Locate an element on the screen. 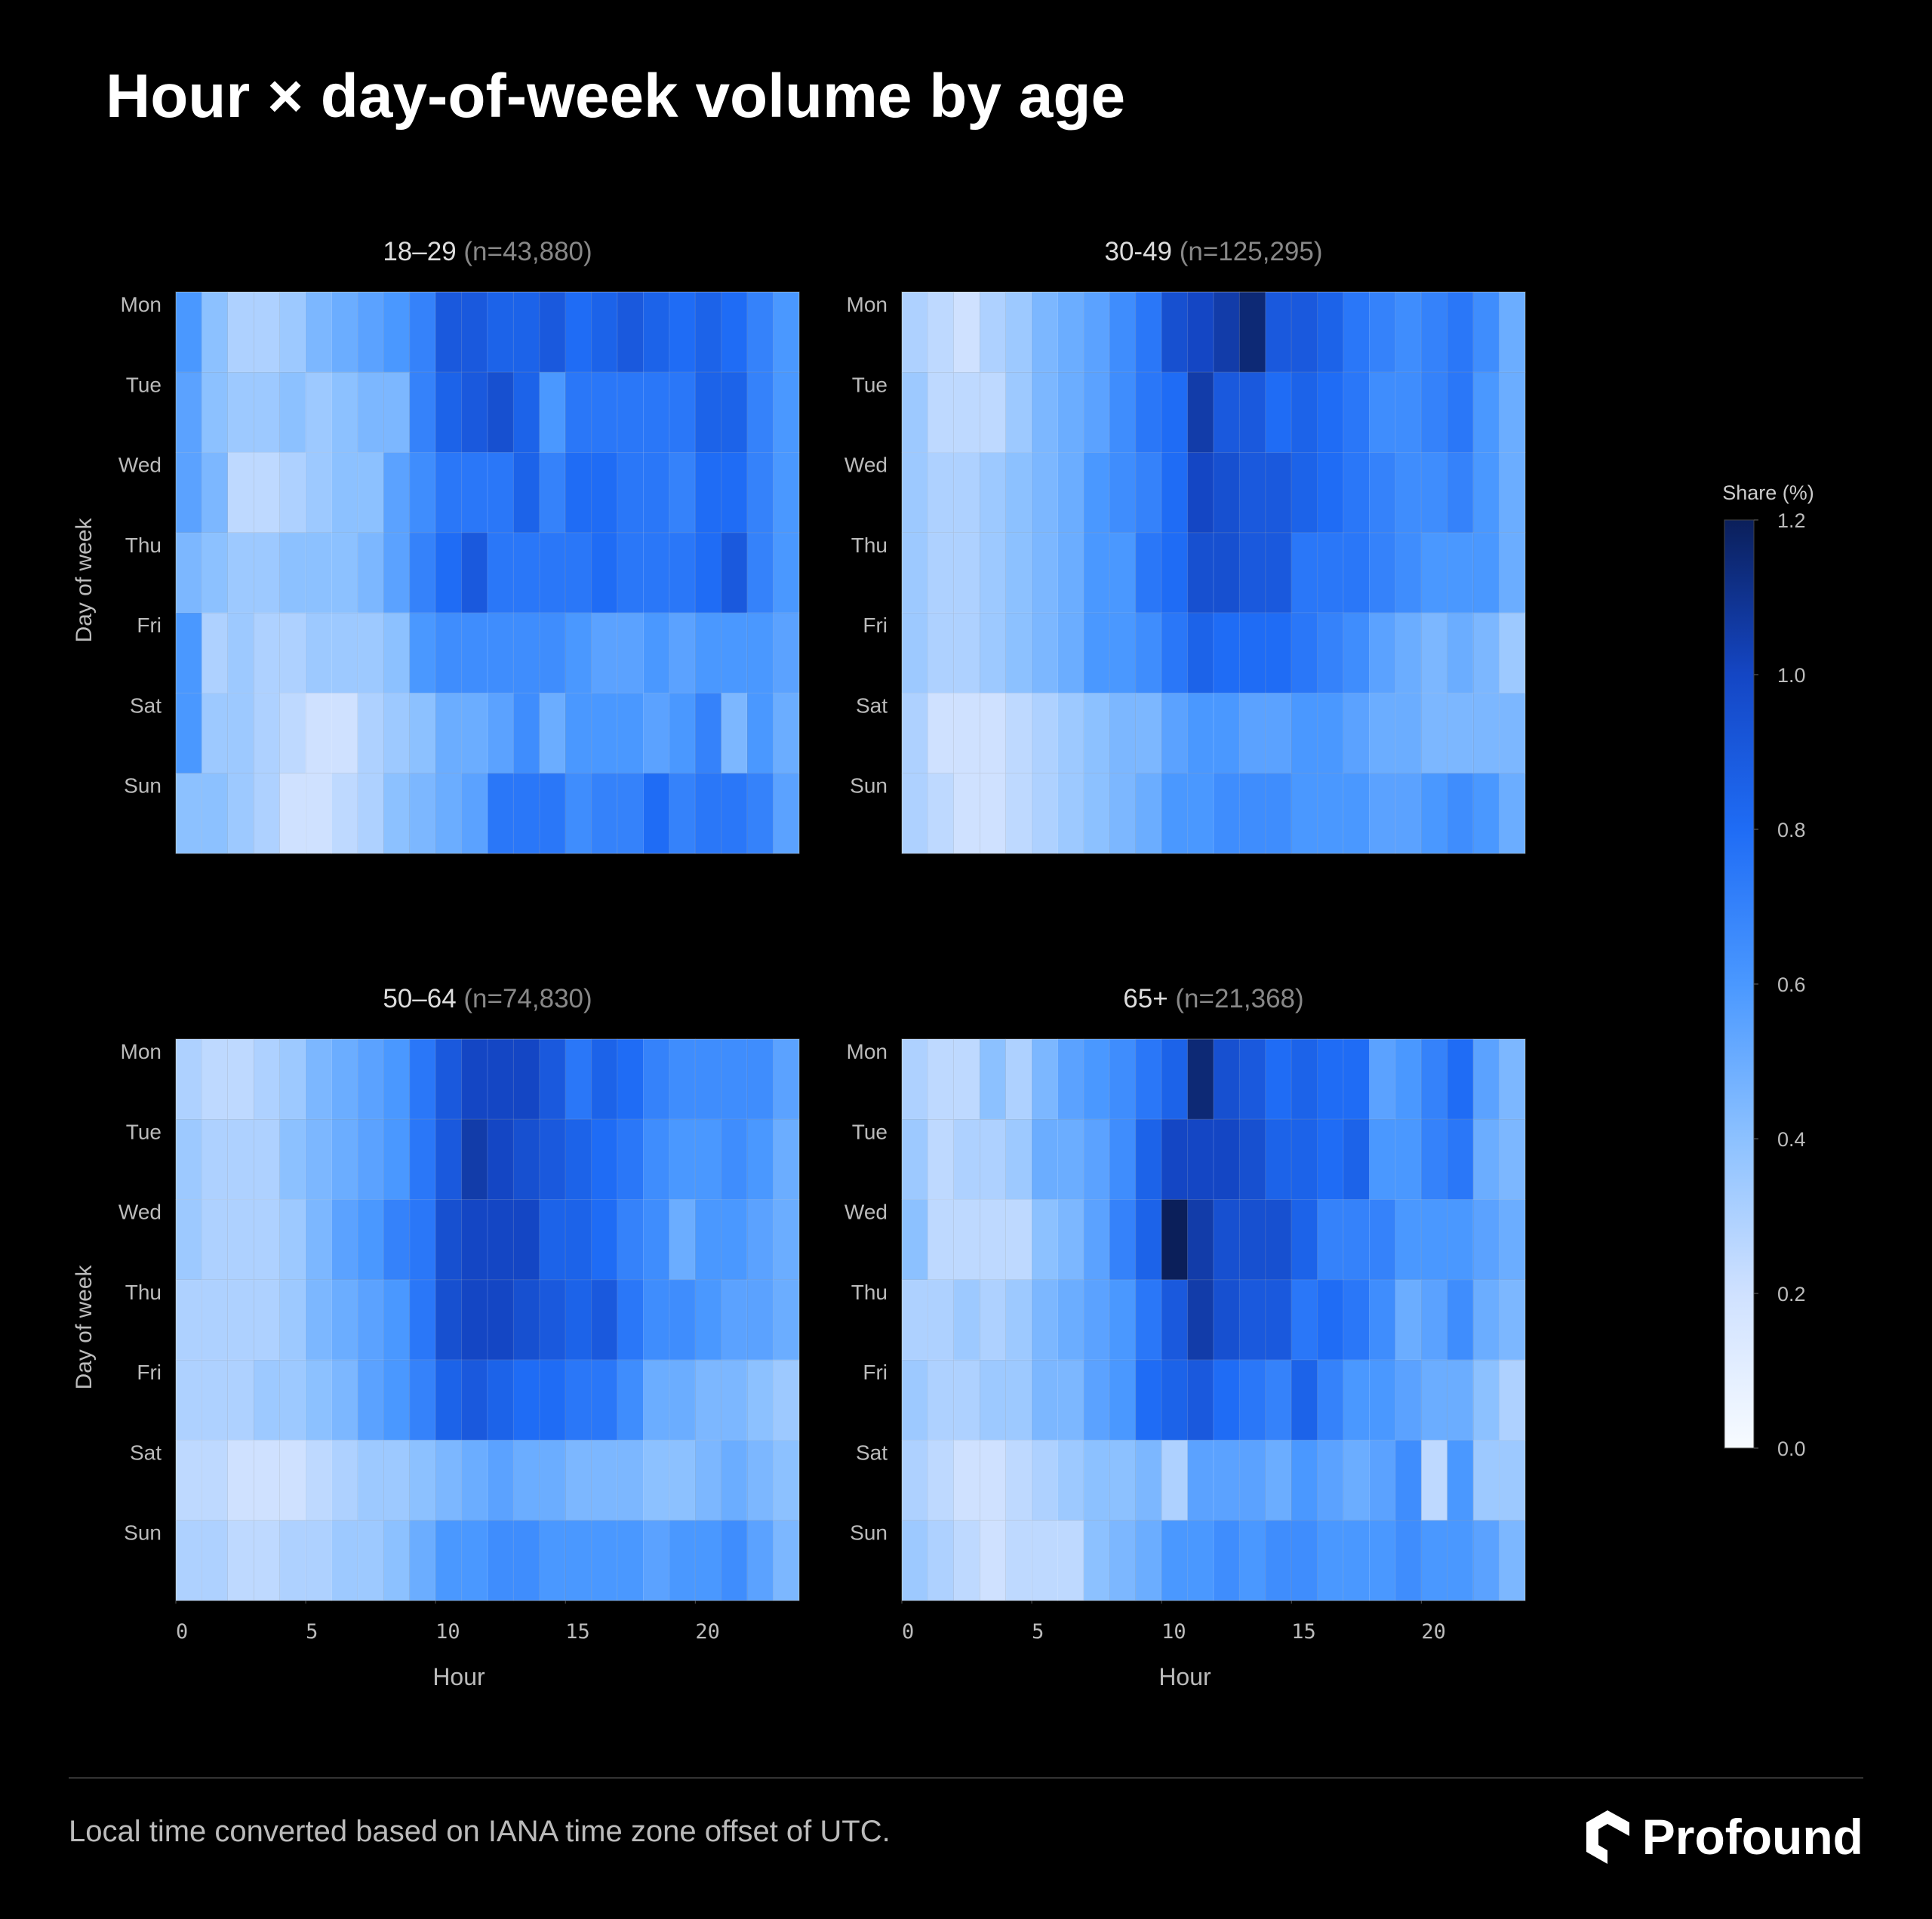  y-tick-label: Wed is located at coordinates (866, 465).